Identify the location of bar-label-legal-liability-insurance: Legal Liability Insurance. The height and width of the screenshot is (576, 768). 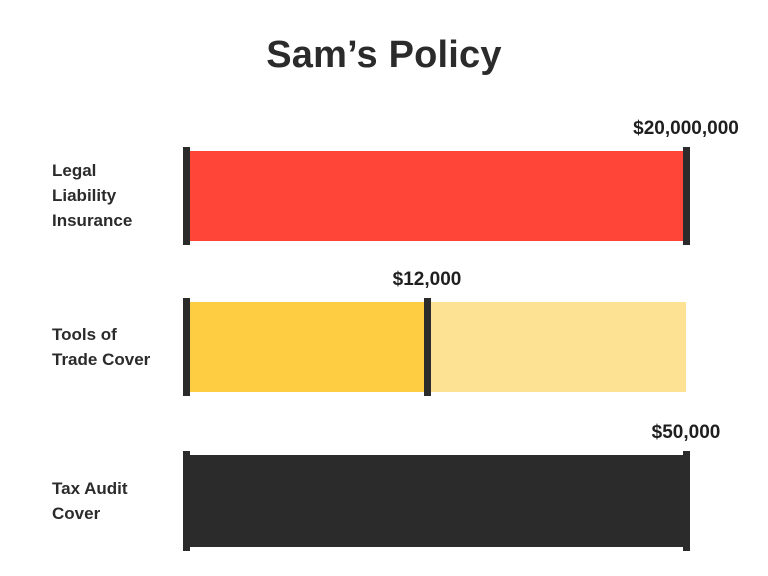
(92, 195).